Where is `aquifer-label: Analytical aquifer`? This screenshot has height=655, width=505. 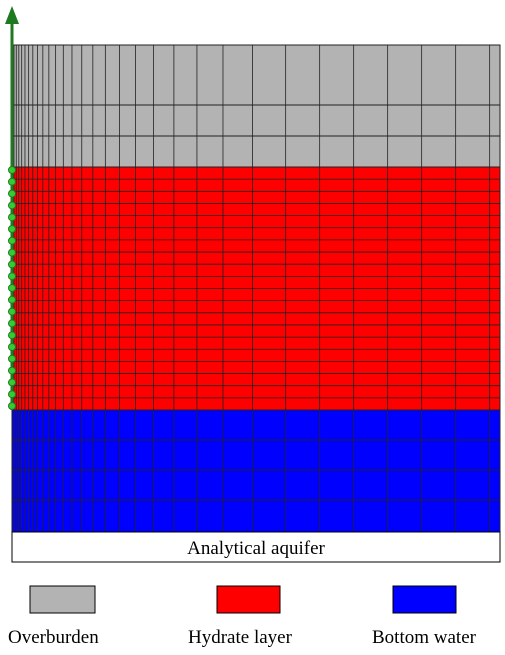 aquifer-label: Analytical aquifer is located at coordinates (256, 548).